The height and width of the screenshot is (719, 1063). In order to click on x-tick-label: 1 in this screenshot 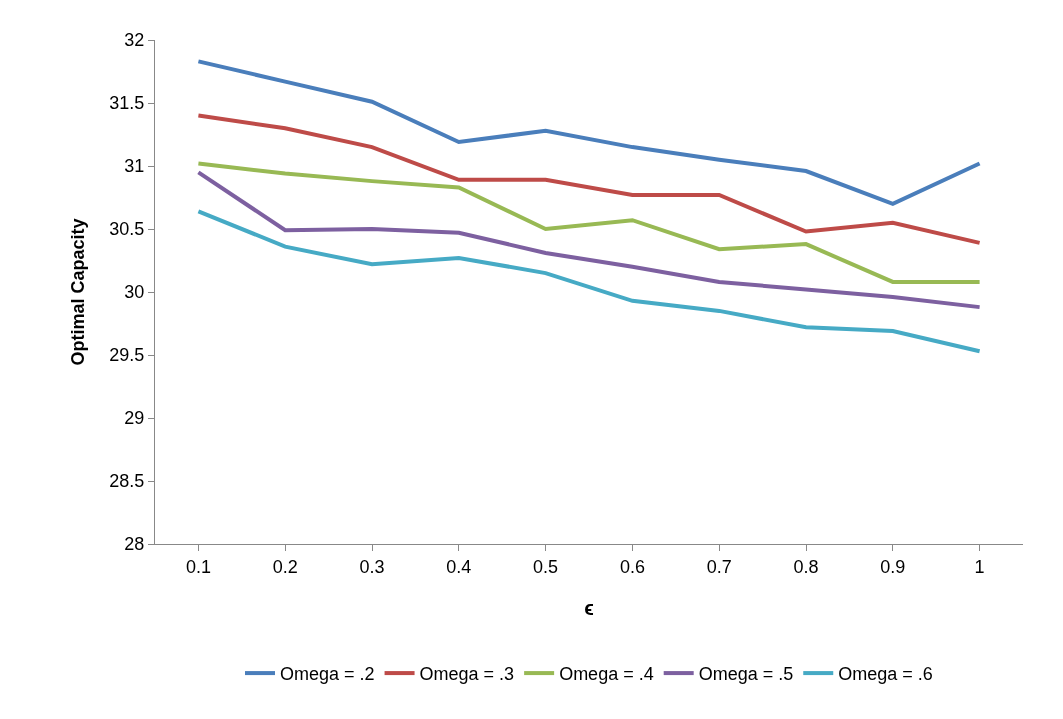, I will do `click(979, 566)`.